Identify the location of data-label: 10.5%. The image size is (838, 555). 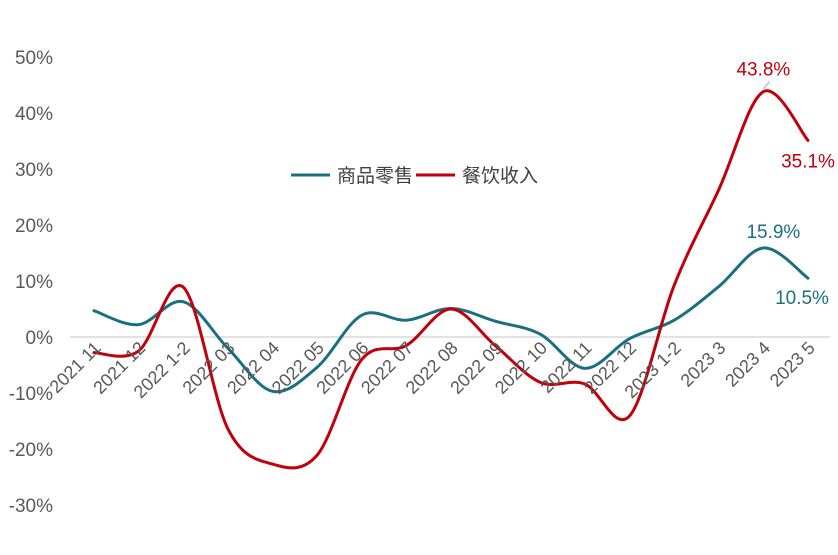
(802, 298).